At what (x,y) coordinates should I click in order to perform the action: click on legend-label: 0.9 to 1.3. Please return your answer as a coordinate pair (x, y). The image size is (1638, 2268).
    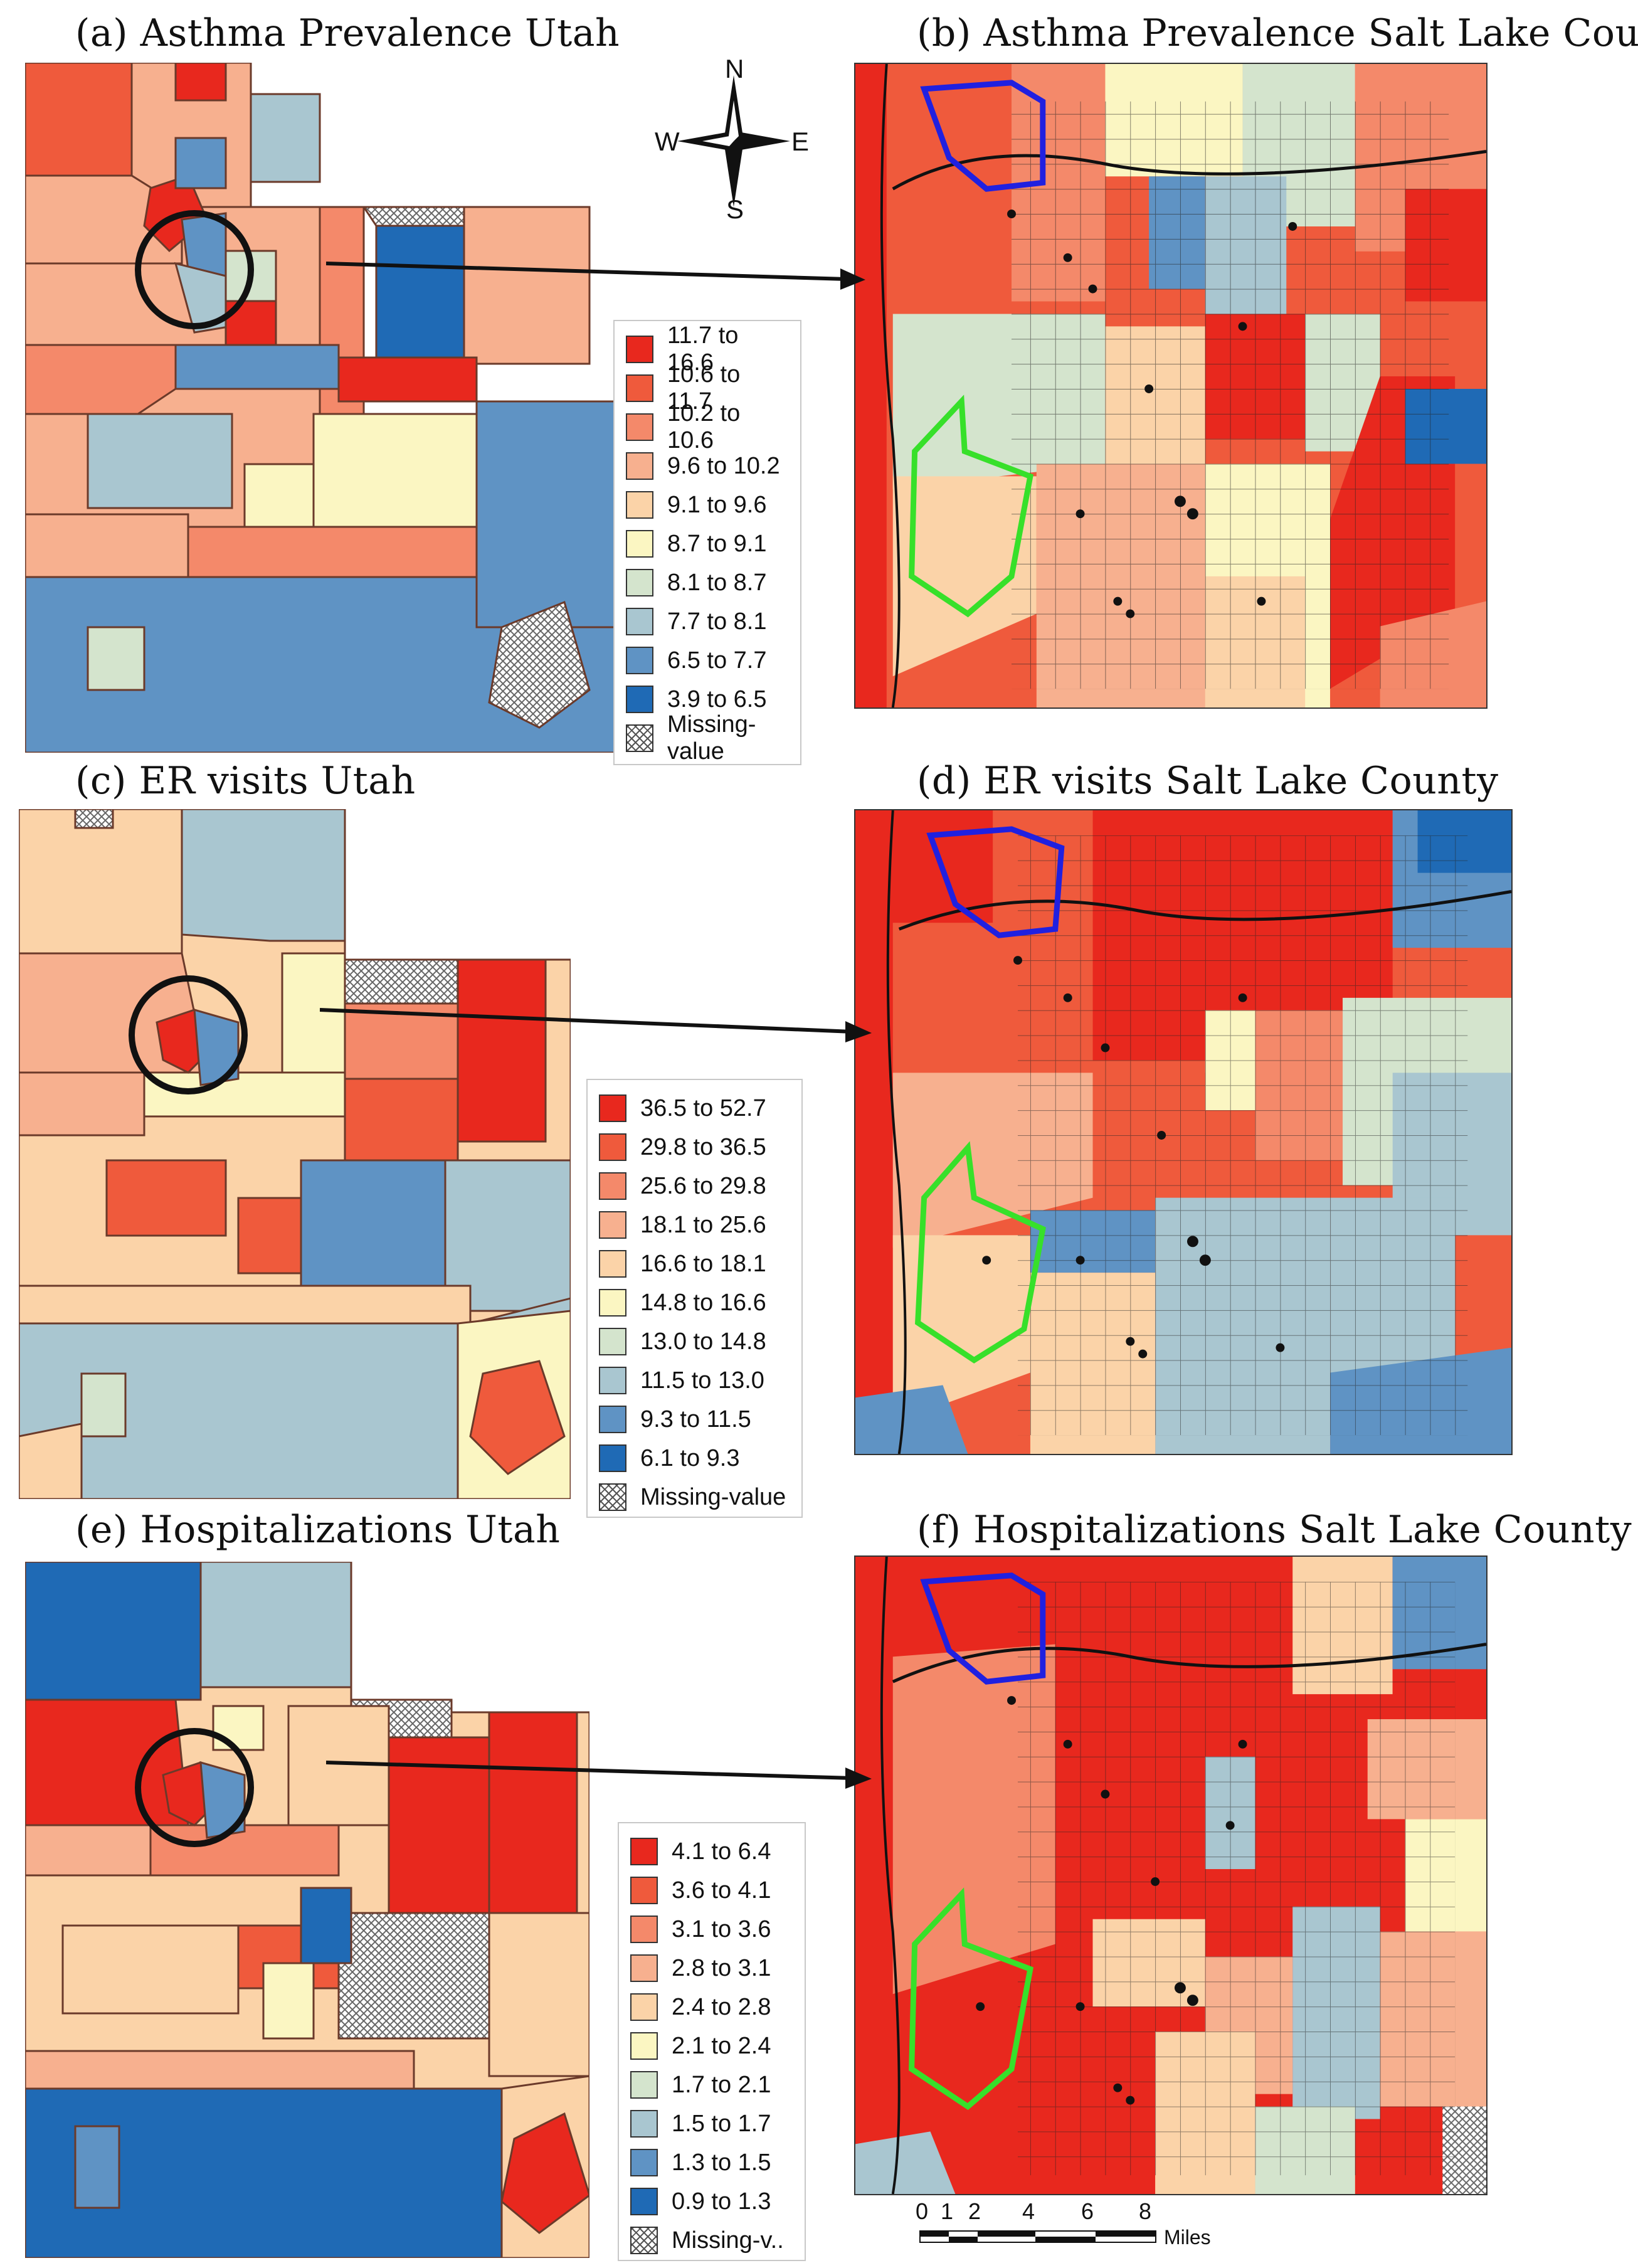
    Looking at the image, I should click on (721, 2201).